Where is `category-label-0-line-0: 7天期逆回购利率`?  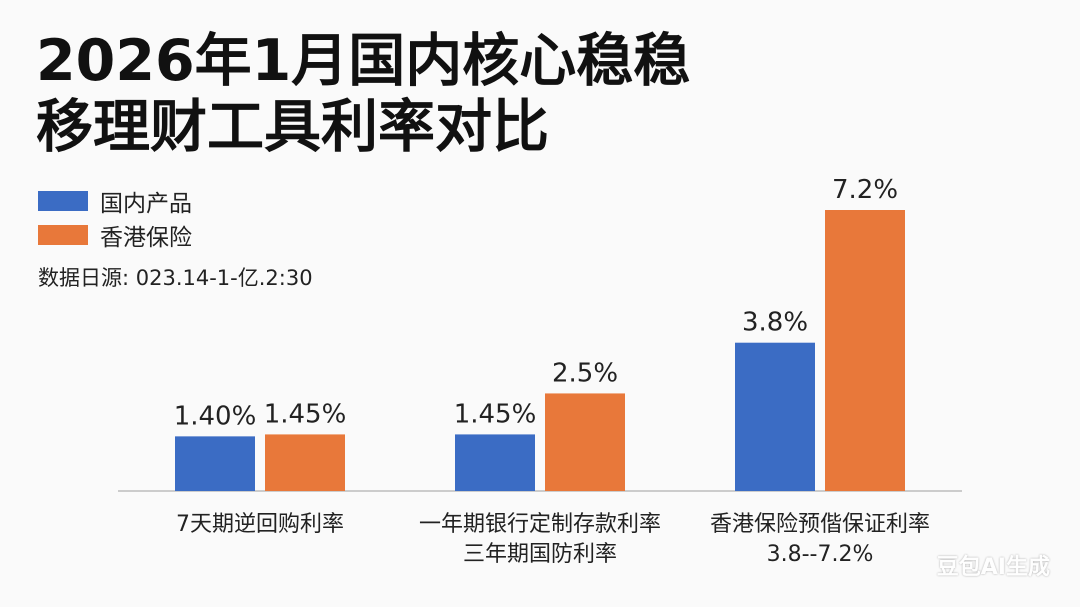
category-label-0-line-0: 7天期逆回购利率 is located at coordinates (260, 524).